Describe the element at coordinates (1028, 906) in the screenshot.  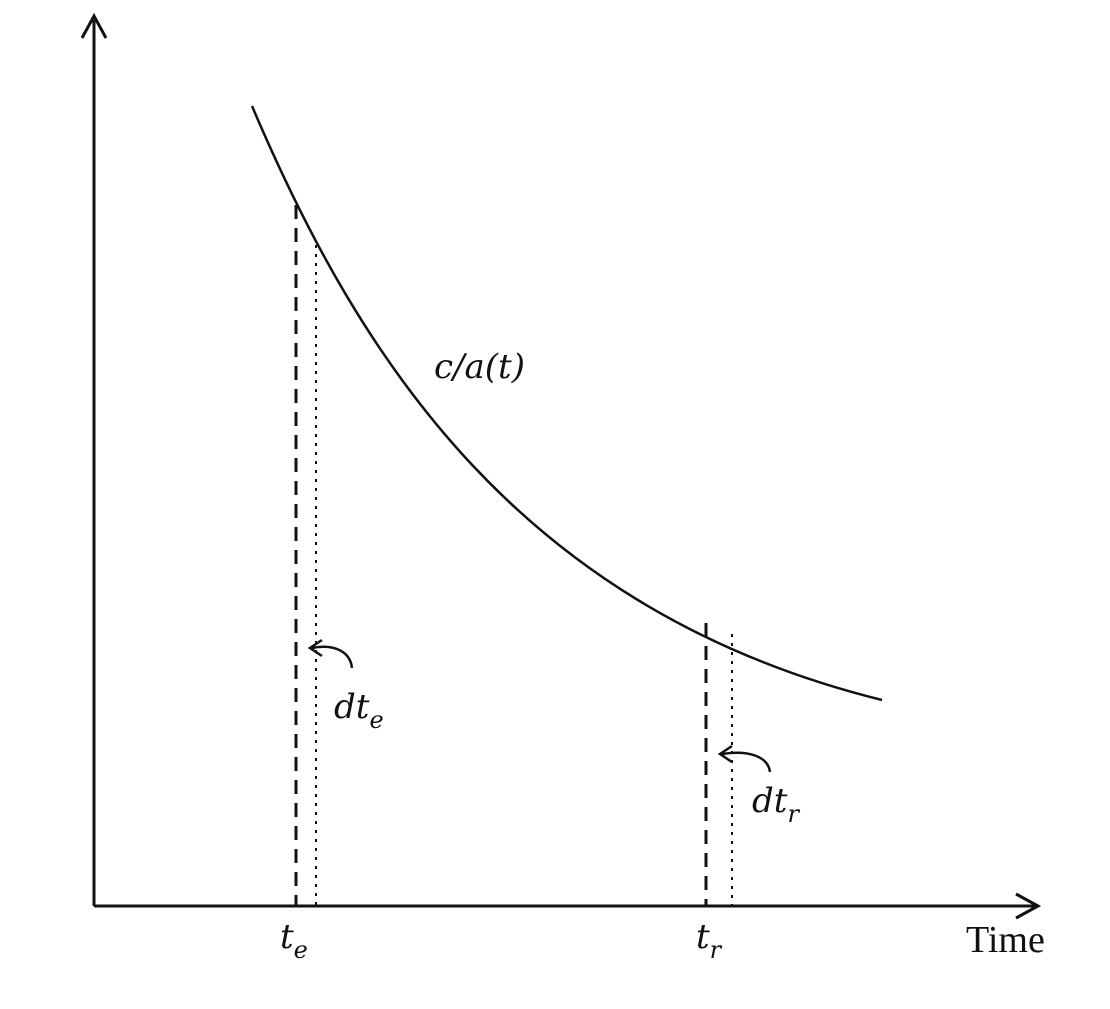
I see `x-axis-arrowhead` at that location.